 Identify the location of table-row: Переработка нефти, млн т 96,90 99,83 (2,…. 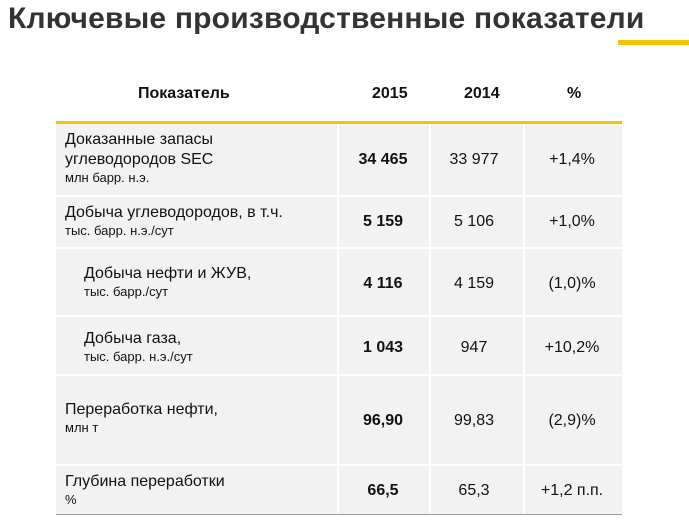
(339, 420).